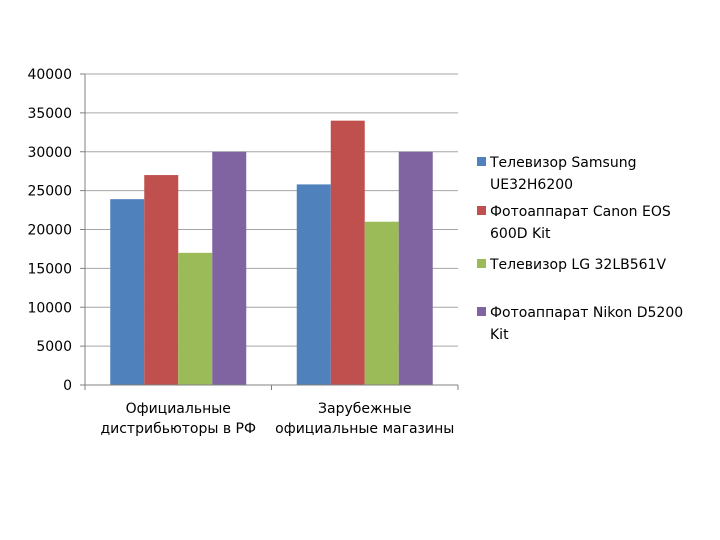 The width and height of the screenshot is (720, 540). I want to click on y-tick-label: 40000, so click(49, 75).